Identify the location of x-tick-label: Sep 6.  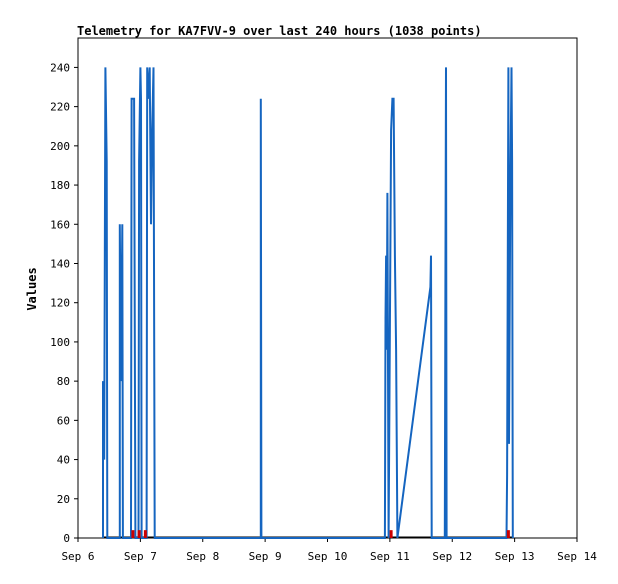
(77, 556).